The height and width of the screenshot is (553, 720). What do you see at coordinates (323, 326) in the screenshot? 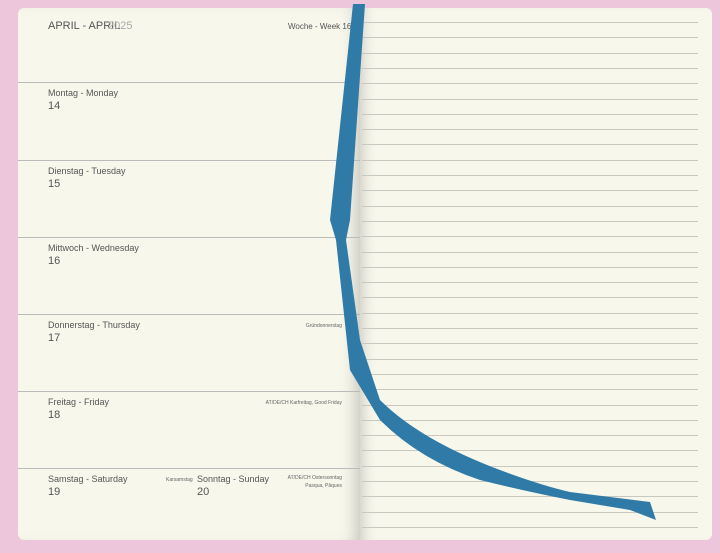
I see `holiday-note: Gründonnerstag` at bounding box center [323, 326].